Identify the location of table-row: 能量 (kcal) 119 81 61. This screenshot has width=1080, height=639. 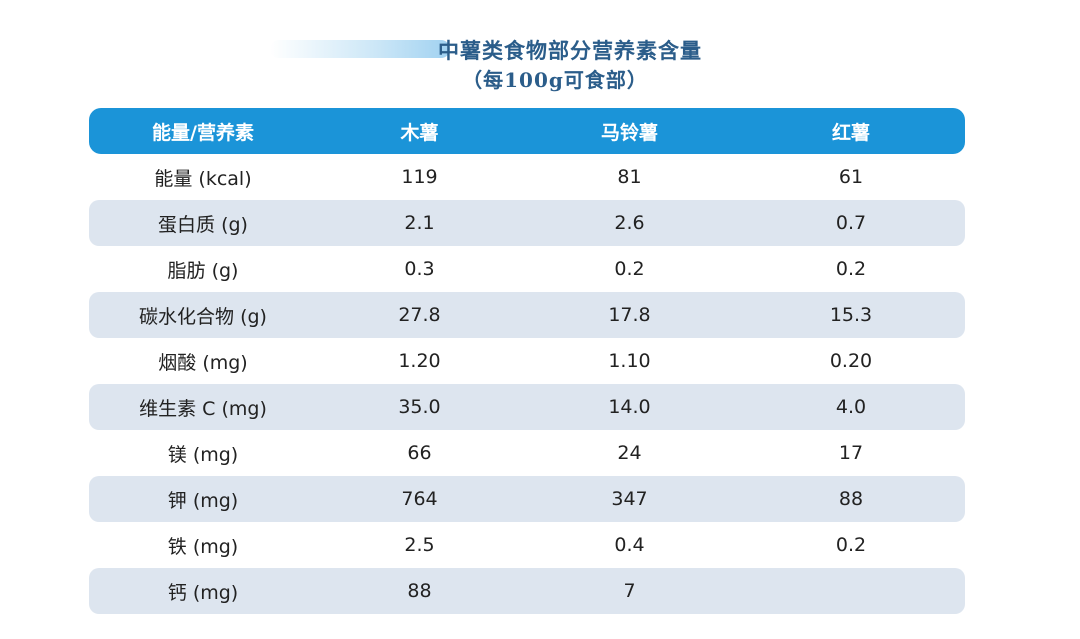
(527, 177).